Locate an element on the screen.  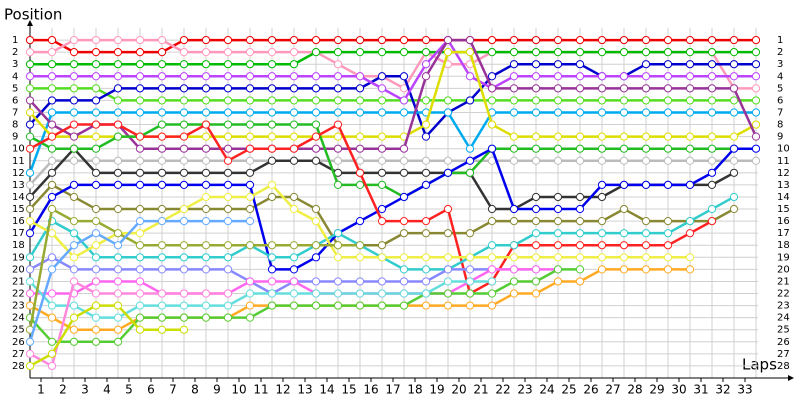
x-tick-label: 4 is located at coordinates (107, 390).